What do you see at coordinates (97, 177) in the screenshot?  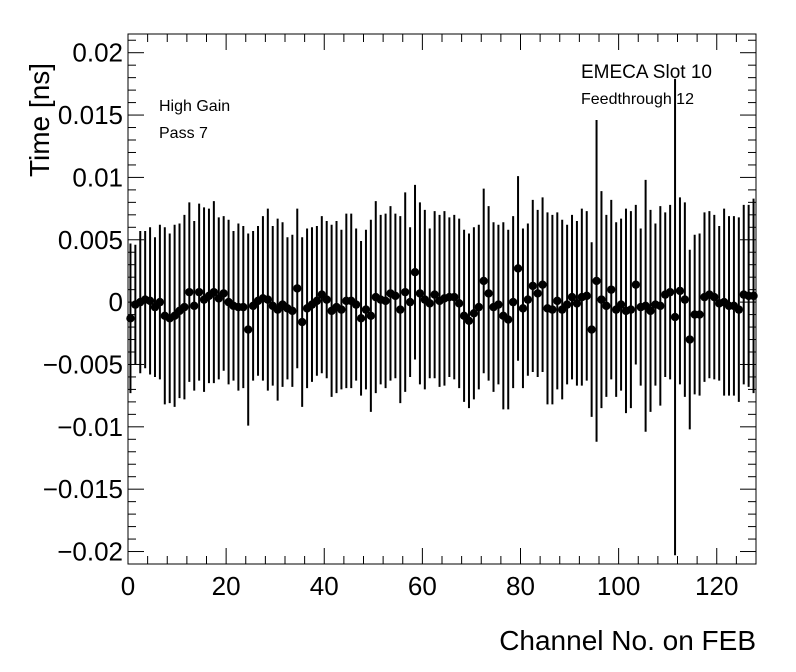 I see `y-tick-label: 0.01` at bounding box center [97, 177].